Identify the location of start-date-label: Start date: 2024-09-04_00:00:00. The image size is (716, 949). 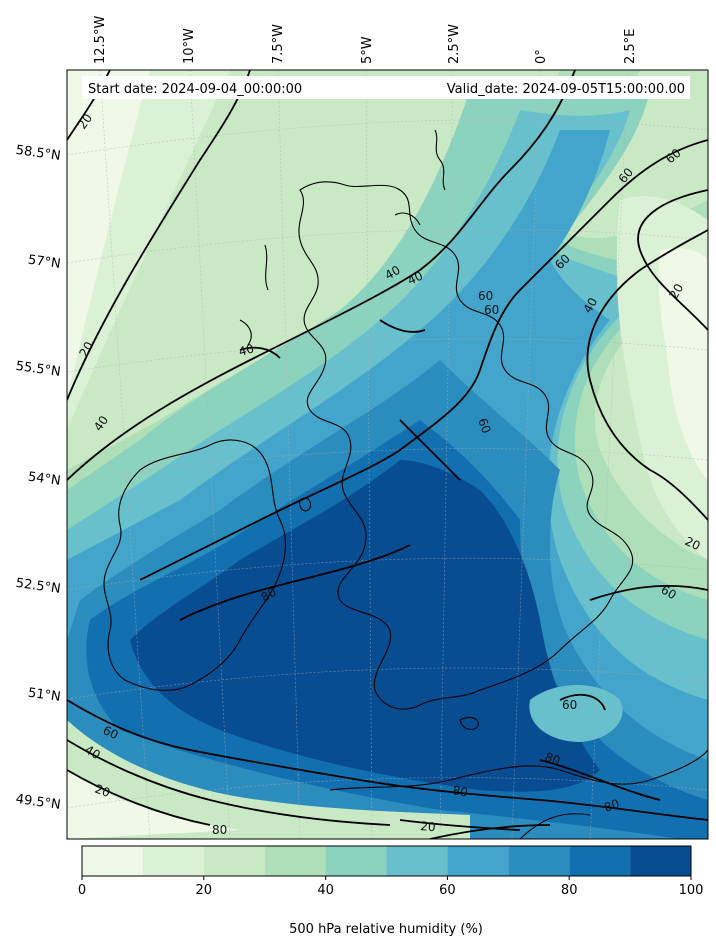
(195, 89).